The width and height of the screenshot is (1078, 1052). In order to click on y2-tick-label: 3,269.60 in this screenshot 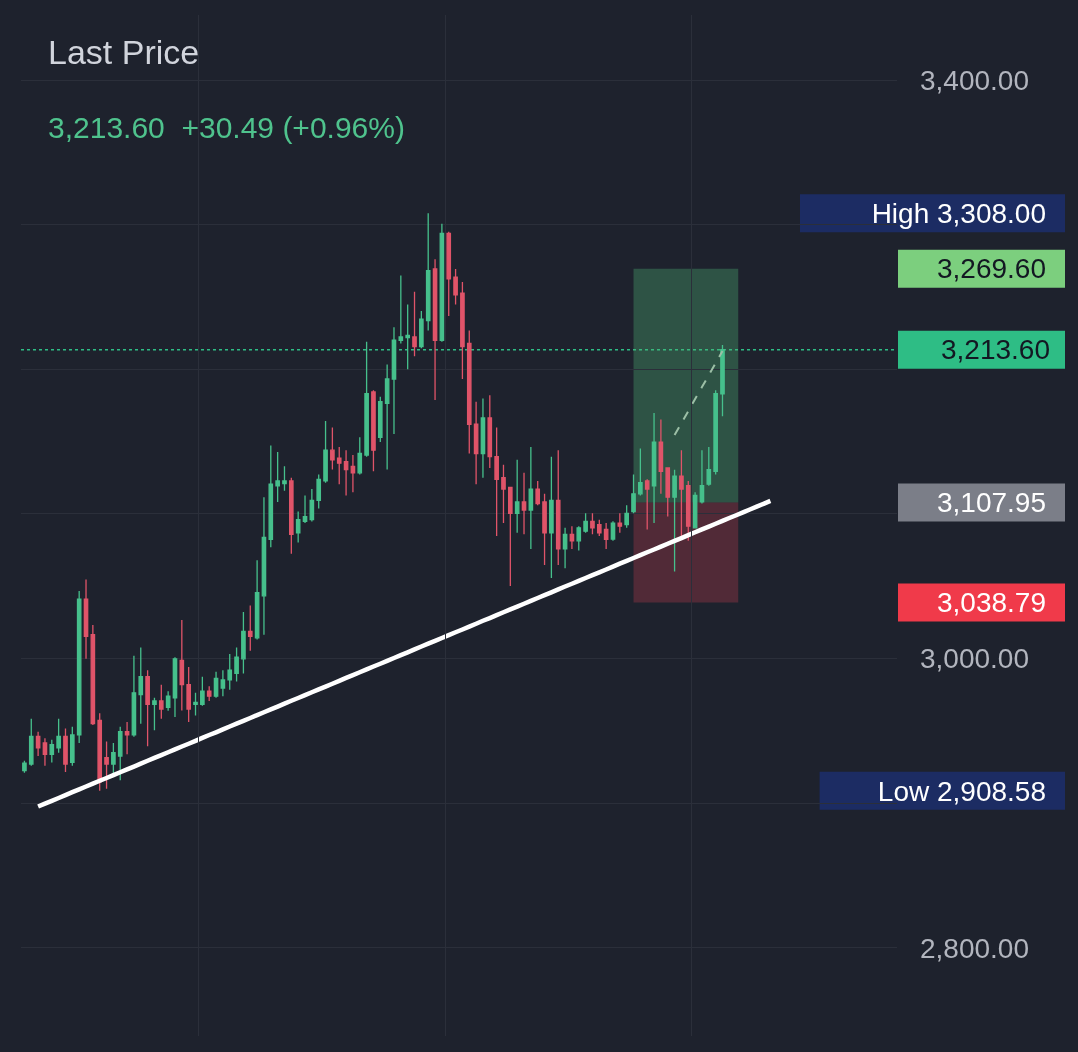, I will do `click(991, 269)`.